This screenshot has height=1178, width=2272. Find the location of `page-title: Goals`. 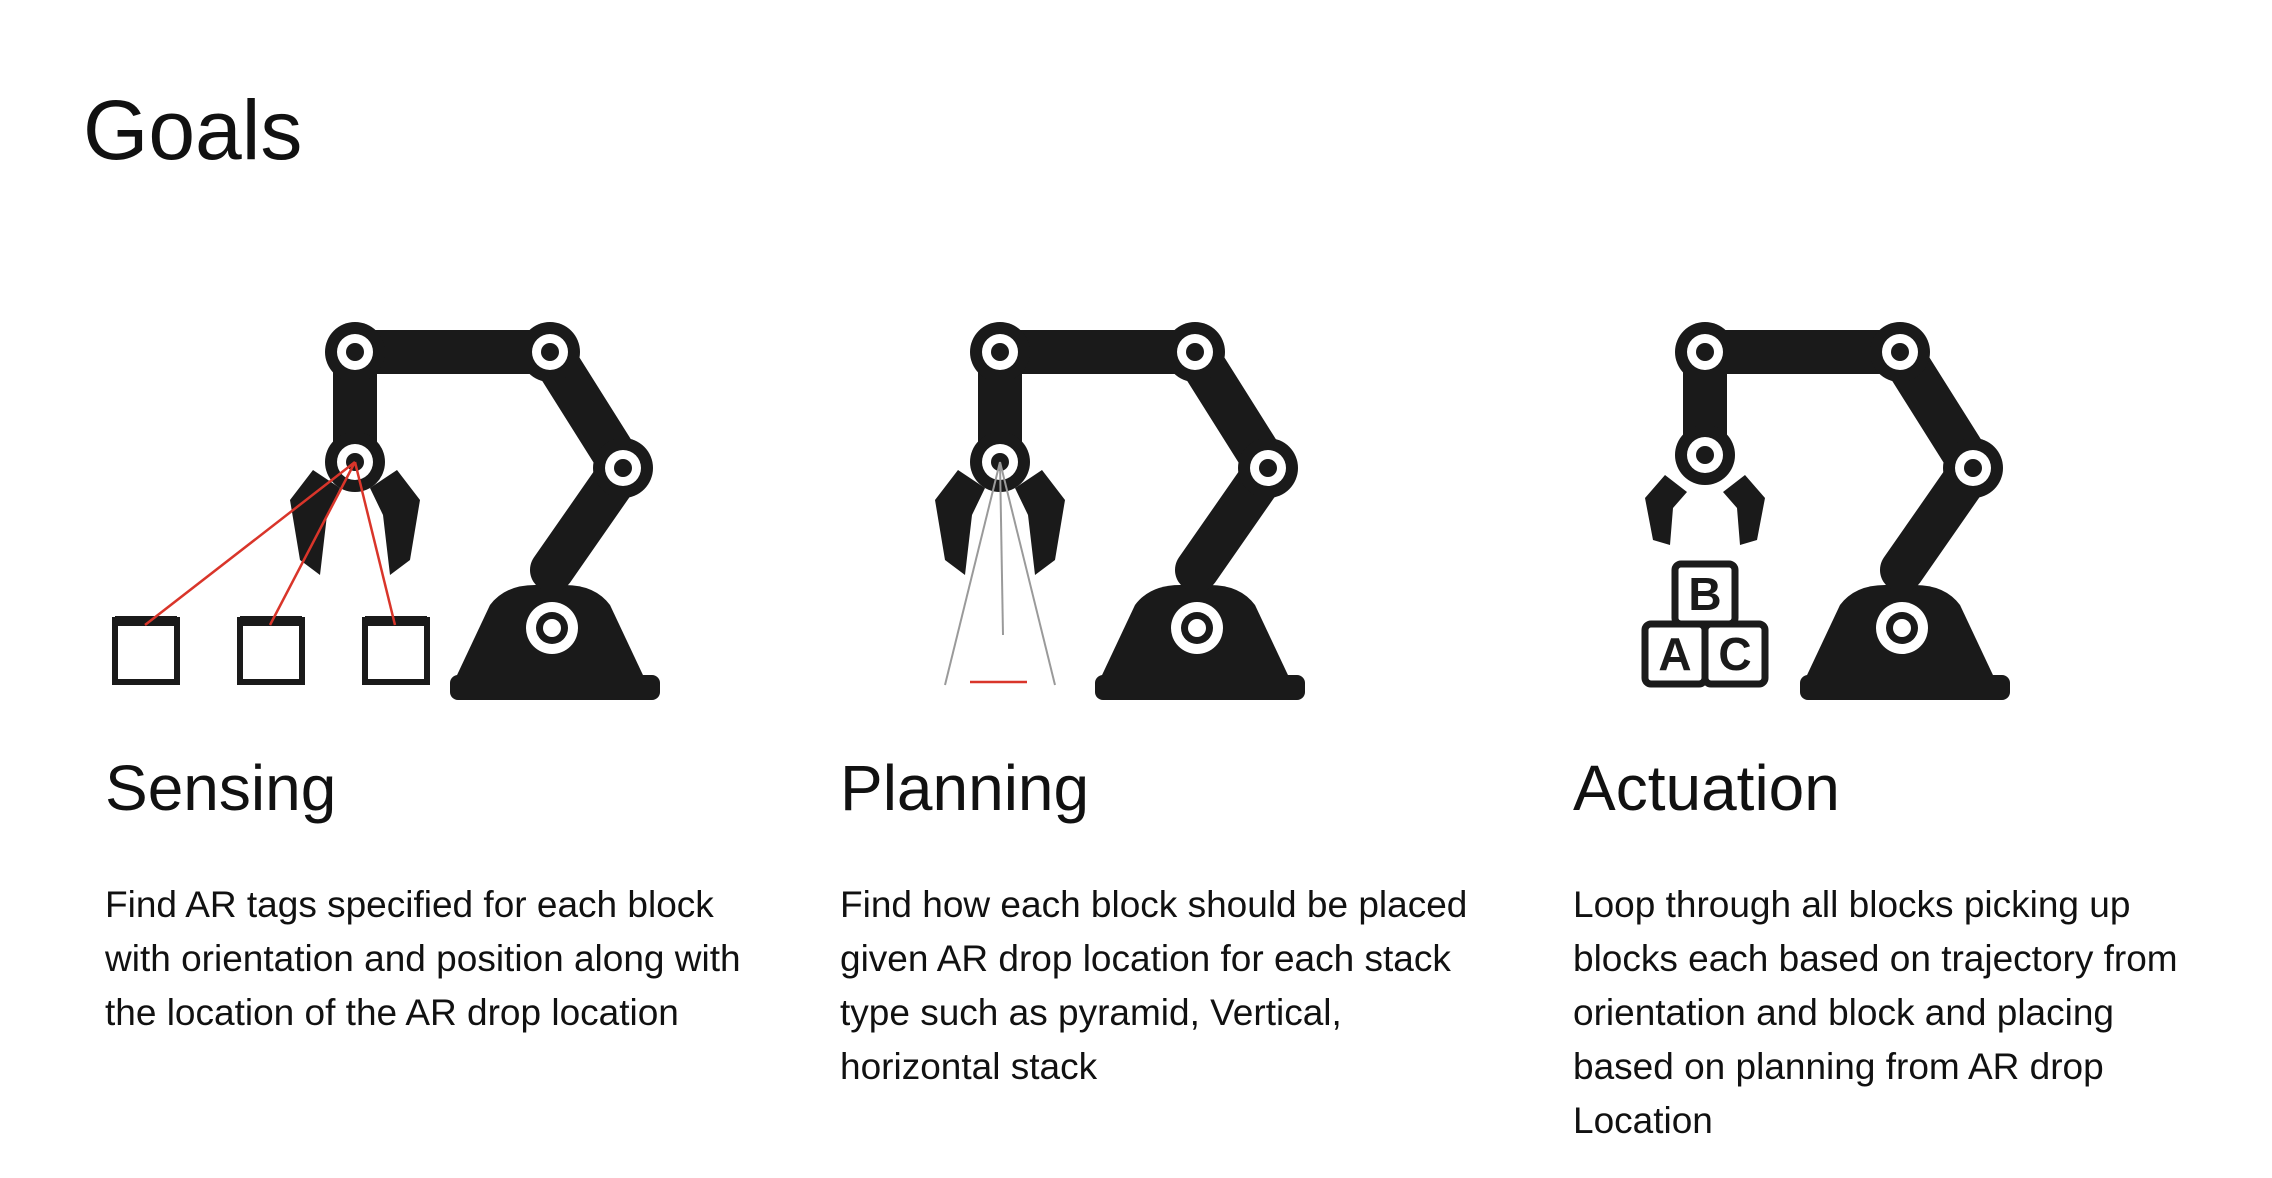

page-title: Goals is located at coordinates (193, 130).